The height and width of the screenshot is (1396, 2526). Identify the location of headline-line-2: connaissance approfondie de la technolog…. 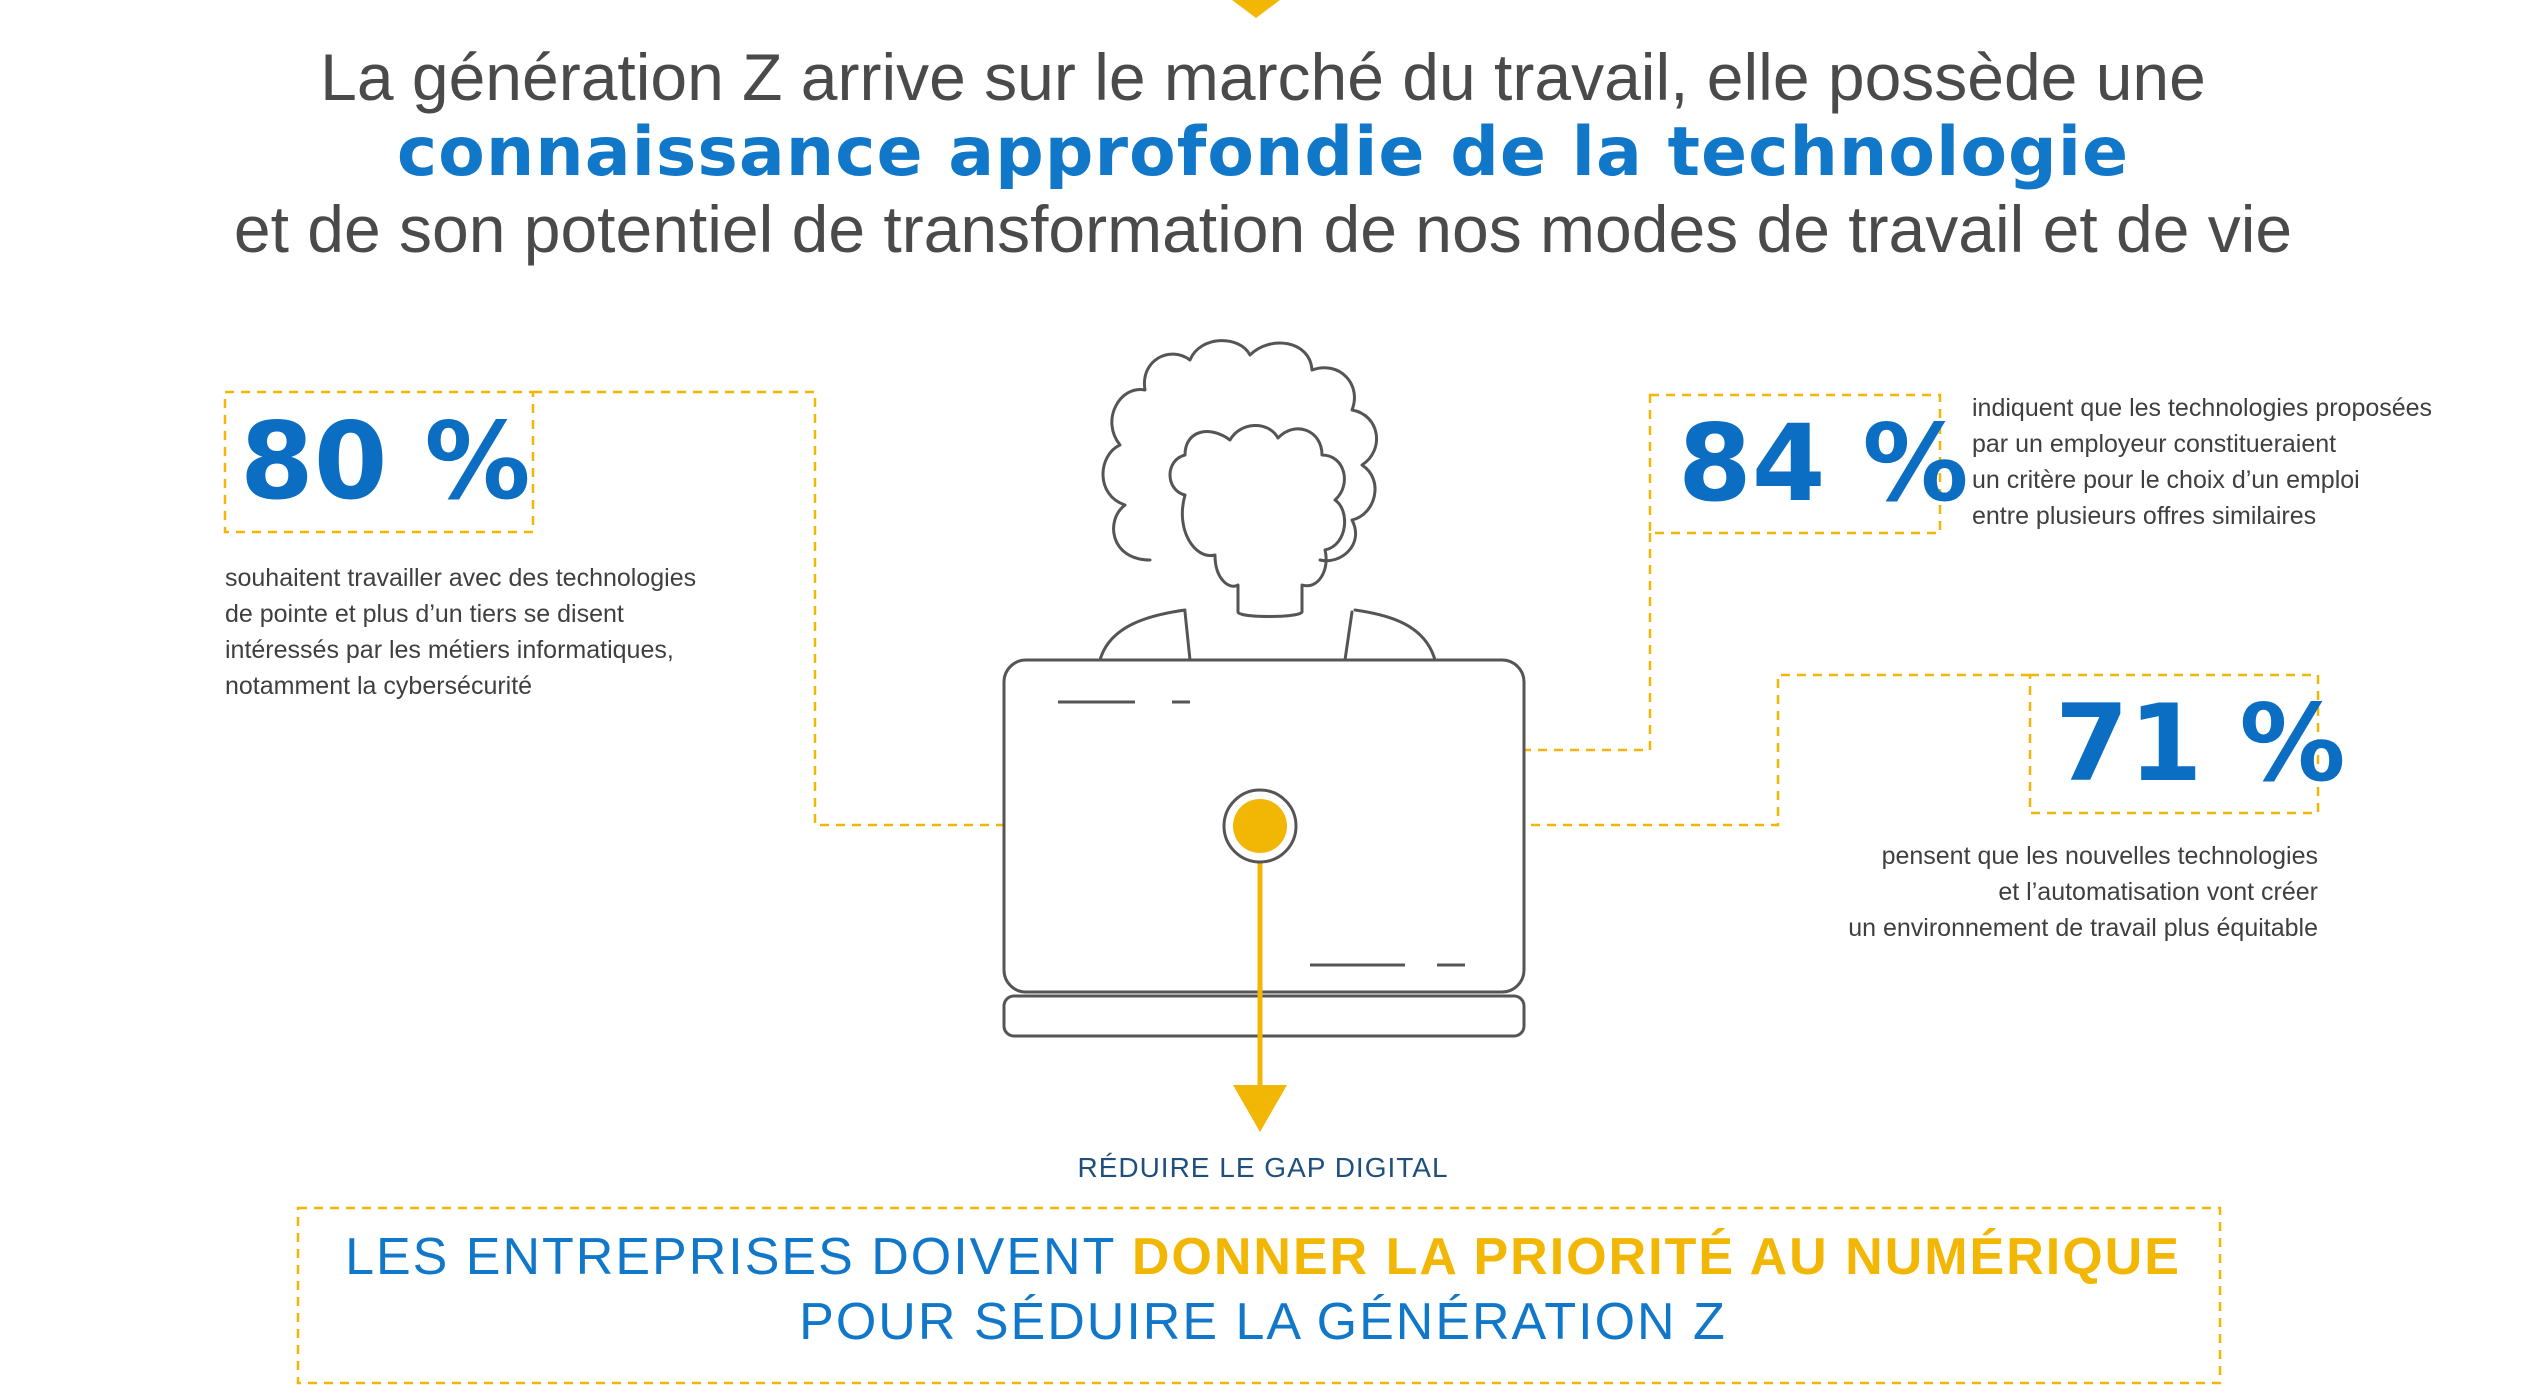
(1263, 152).